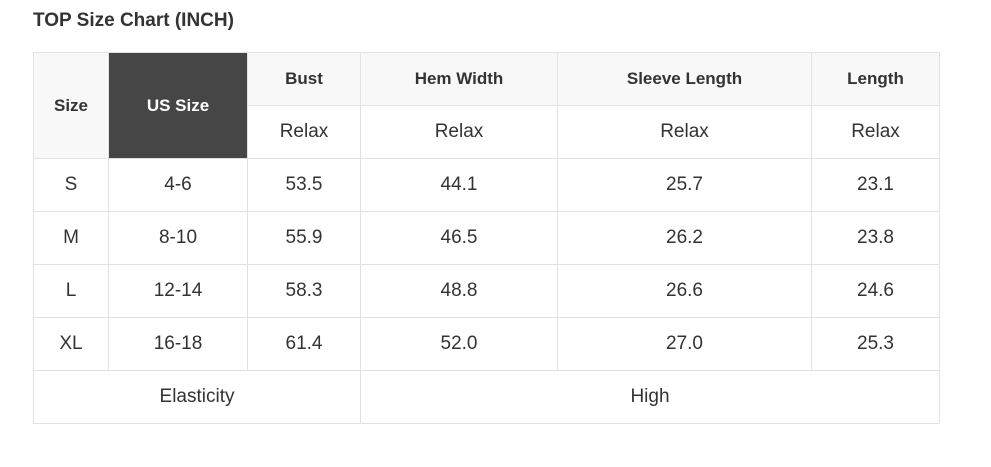 The height and width of the screenshot is (467, 991). Describe the element at coordinates (684, 79) in the screenshot. I see `header-sleeve-length: Sleeve Length` at that location.